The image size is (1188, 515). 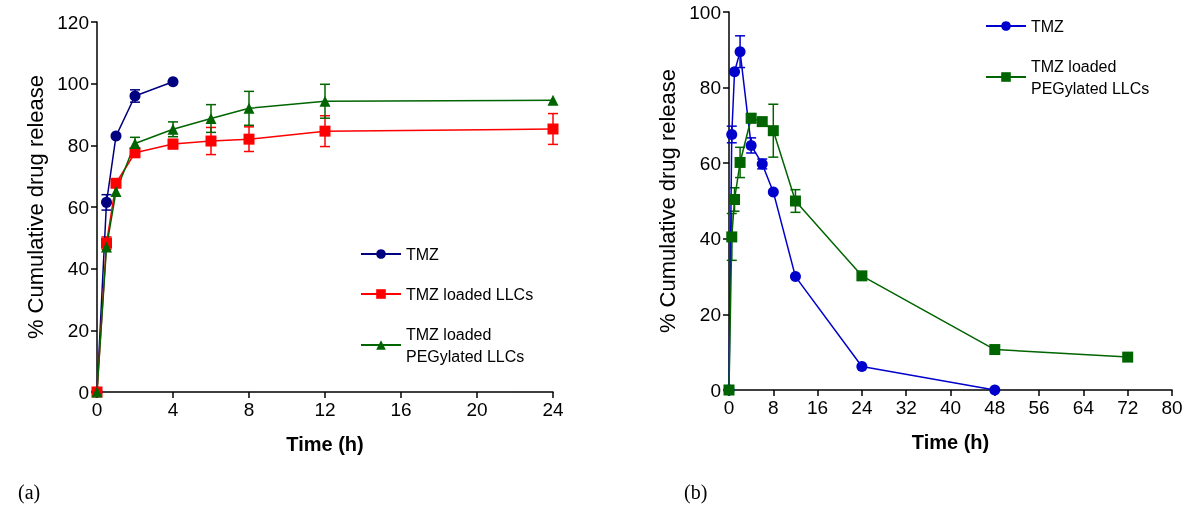 I want to click on legend-label: TMZ loaded LLCs, so click(x=470, y=294).